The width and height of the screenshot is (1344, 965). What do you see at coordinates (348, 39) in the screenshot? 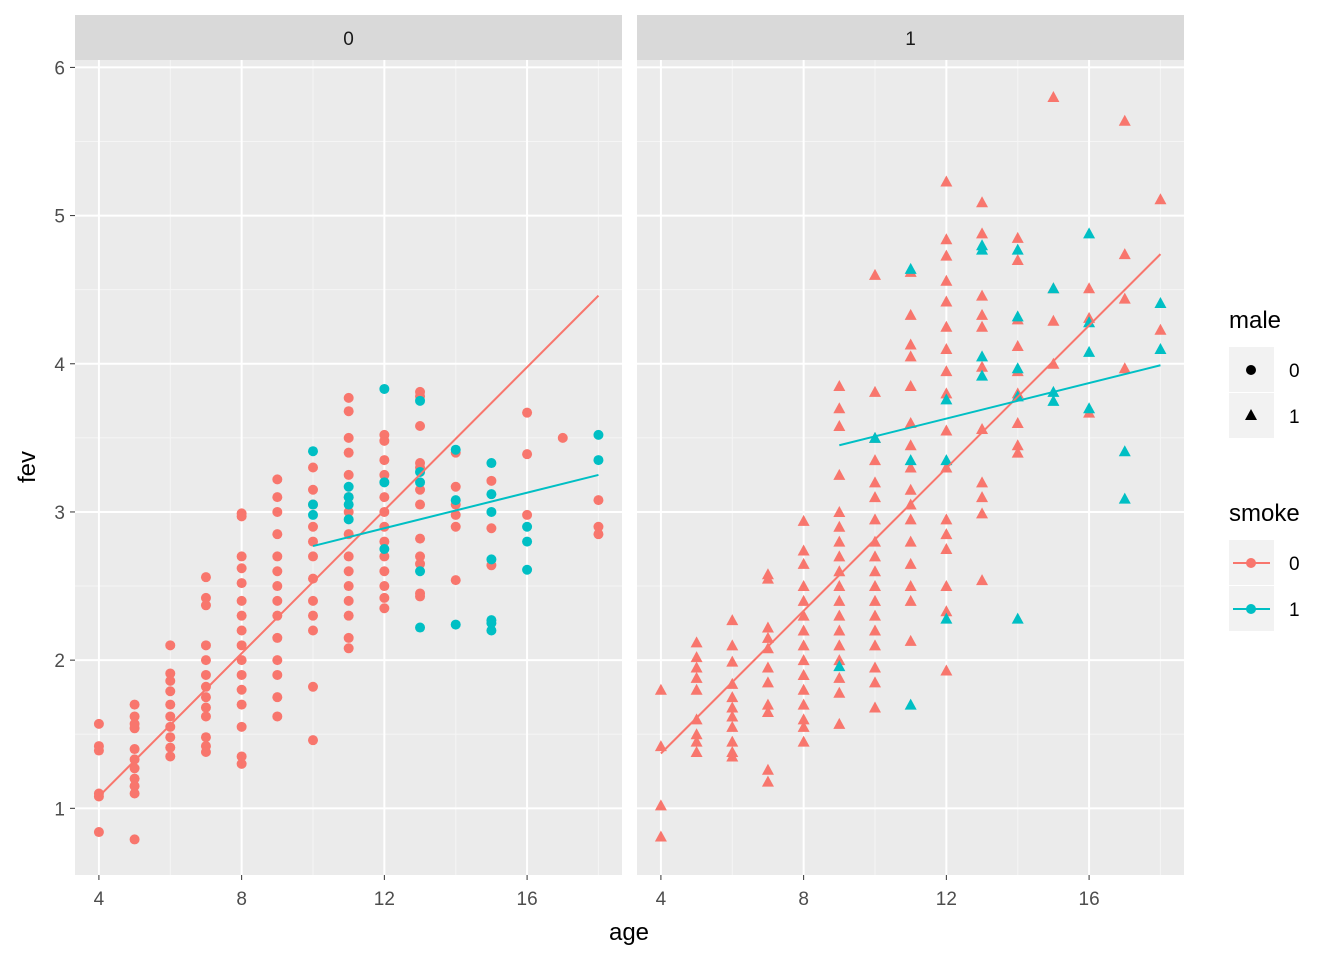
I see `facet-strip-label: 0` at bounding box center [348, 39].